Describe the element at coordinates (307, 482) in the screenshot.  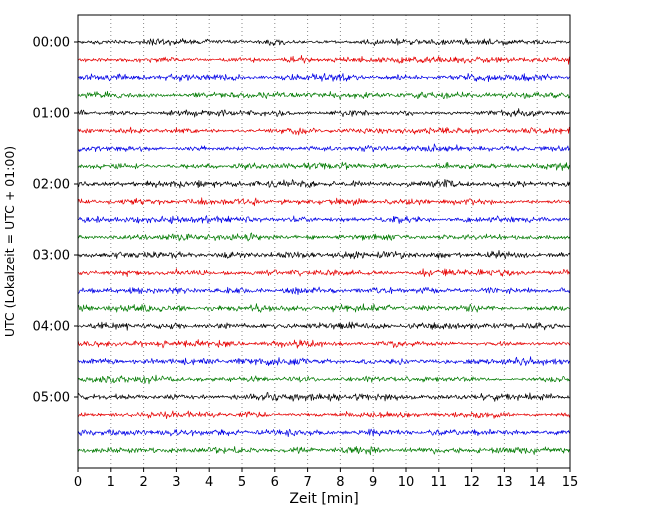
I see `x-tick-label: 7` at that location.